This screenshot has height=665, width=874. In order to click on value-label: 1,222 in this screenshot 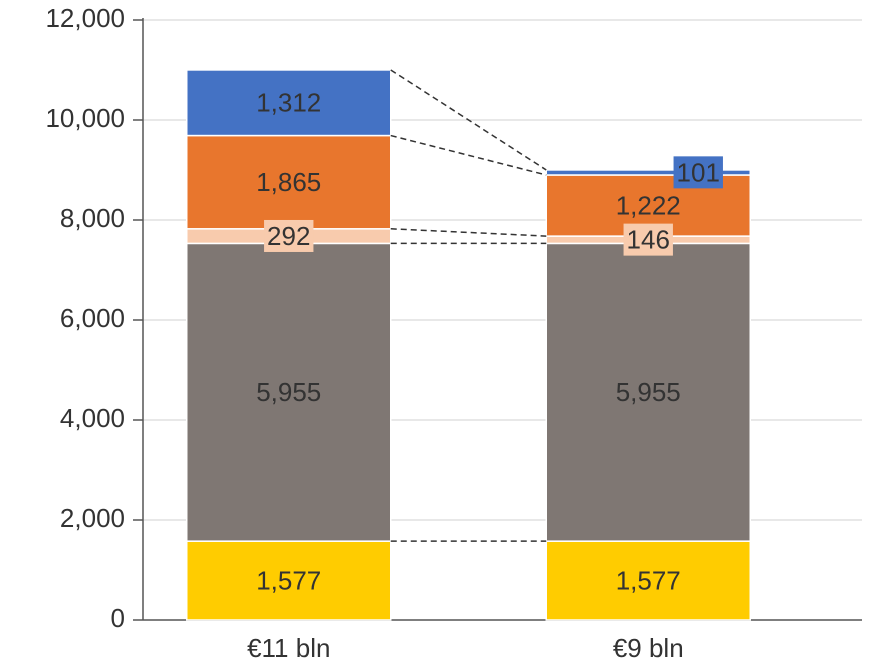, I will do `click(648, 205)`.